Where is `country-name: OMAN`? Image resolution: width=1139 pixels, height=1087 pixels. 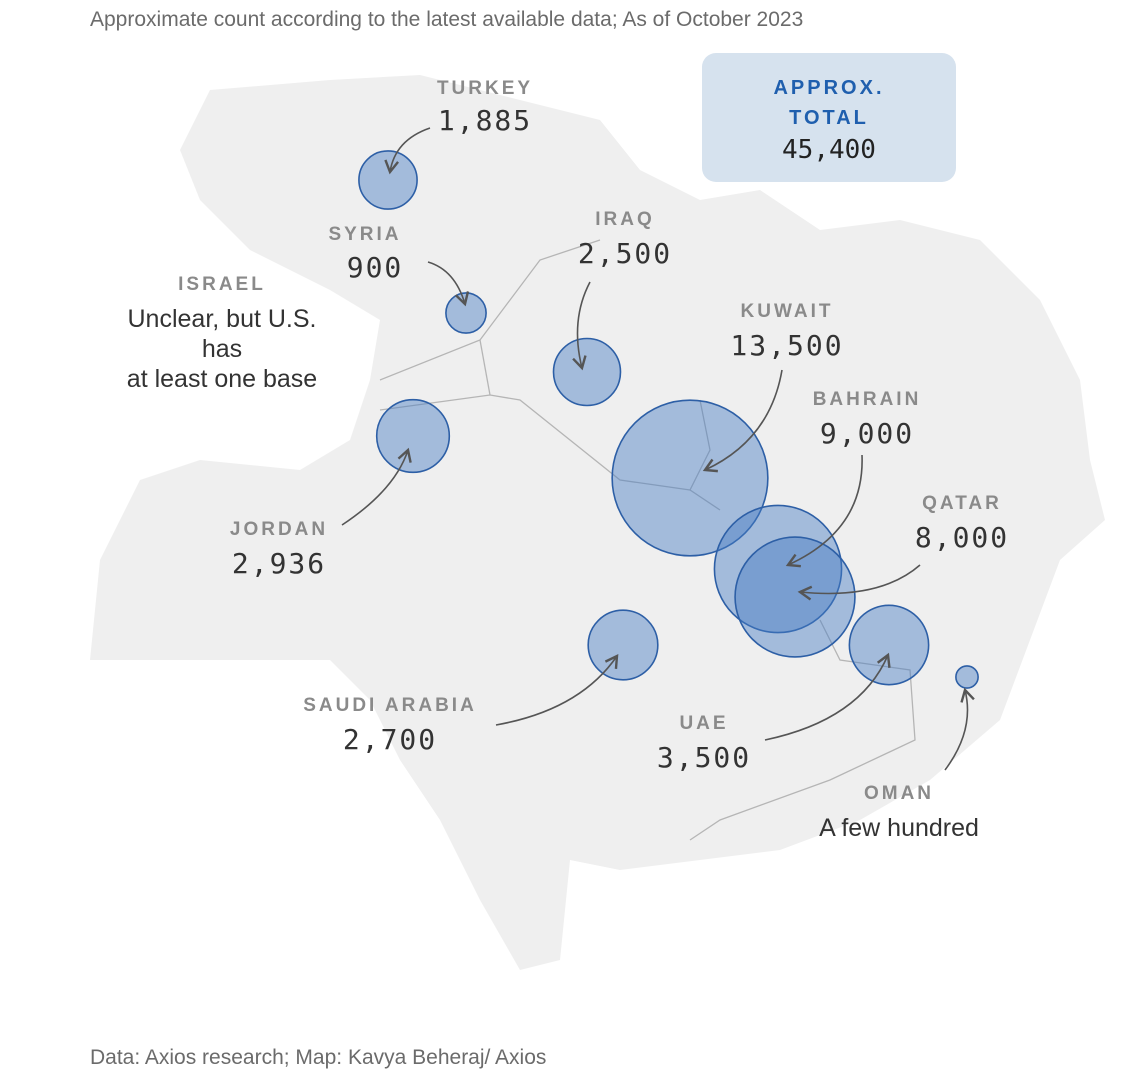
country-name: OMAN is located at coordinates (899, 793).